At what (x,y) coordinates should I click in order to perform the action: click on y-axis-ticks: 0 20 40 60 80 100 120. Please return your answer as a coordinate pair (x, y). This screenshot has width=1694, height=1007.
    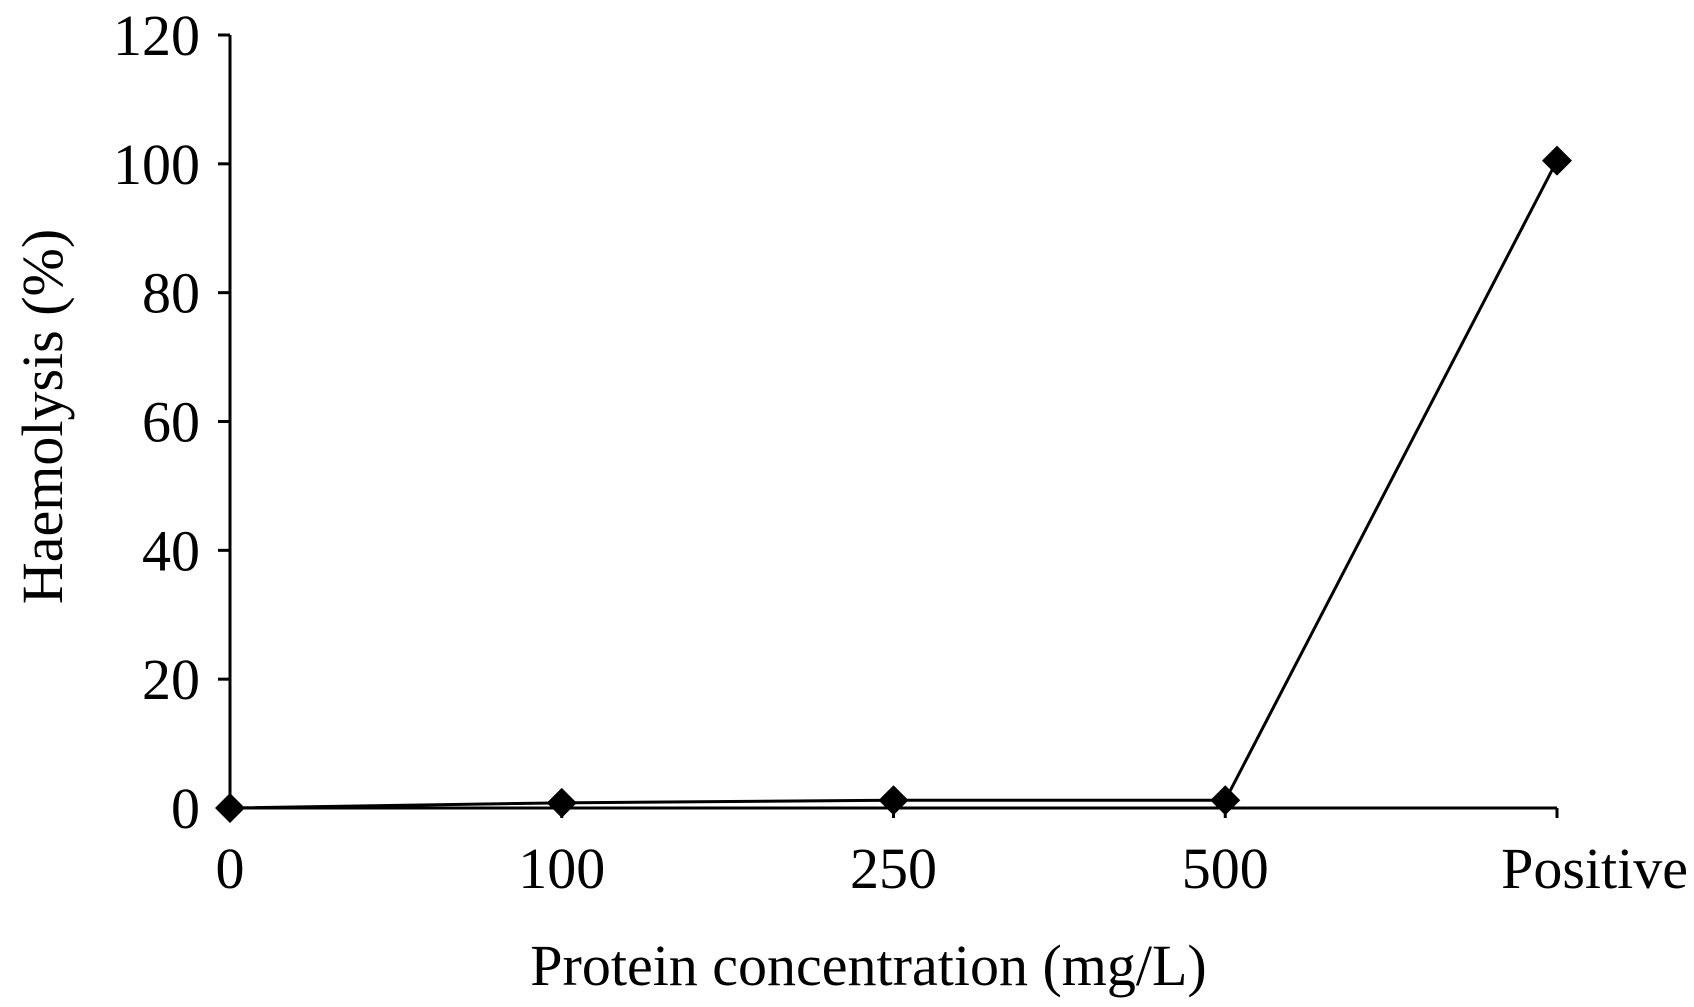
    Looking at the image, I should click on (171, 422).